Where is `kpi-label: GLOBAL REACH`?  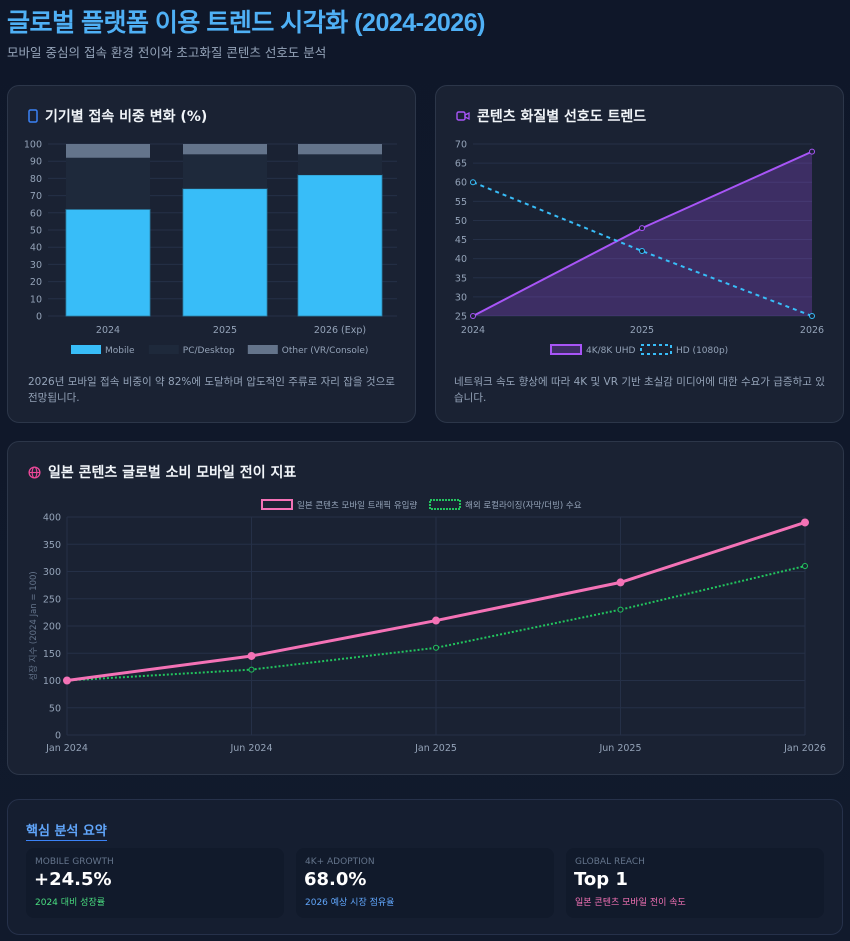 kpi-label: GLOBAL REACH is located at coordinates (610, 862).